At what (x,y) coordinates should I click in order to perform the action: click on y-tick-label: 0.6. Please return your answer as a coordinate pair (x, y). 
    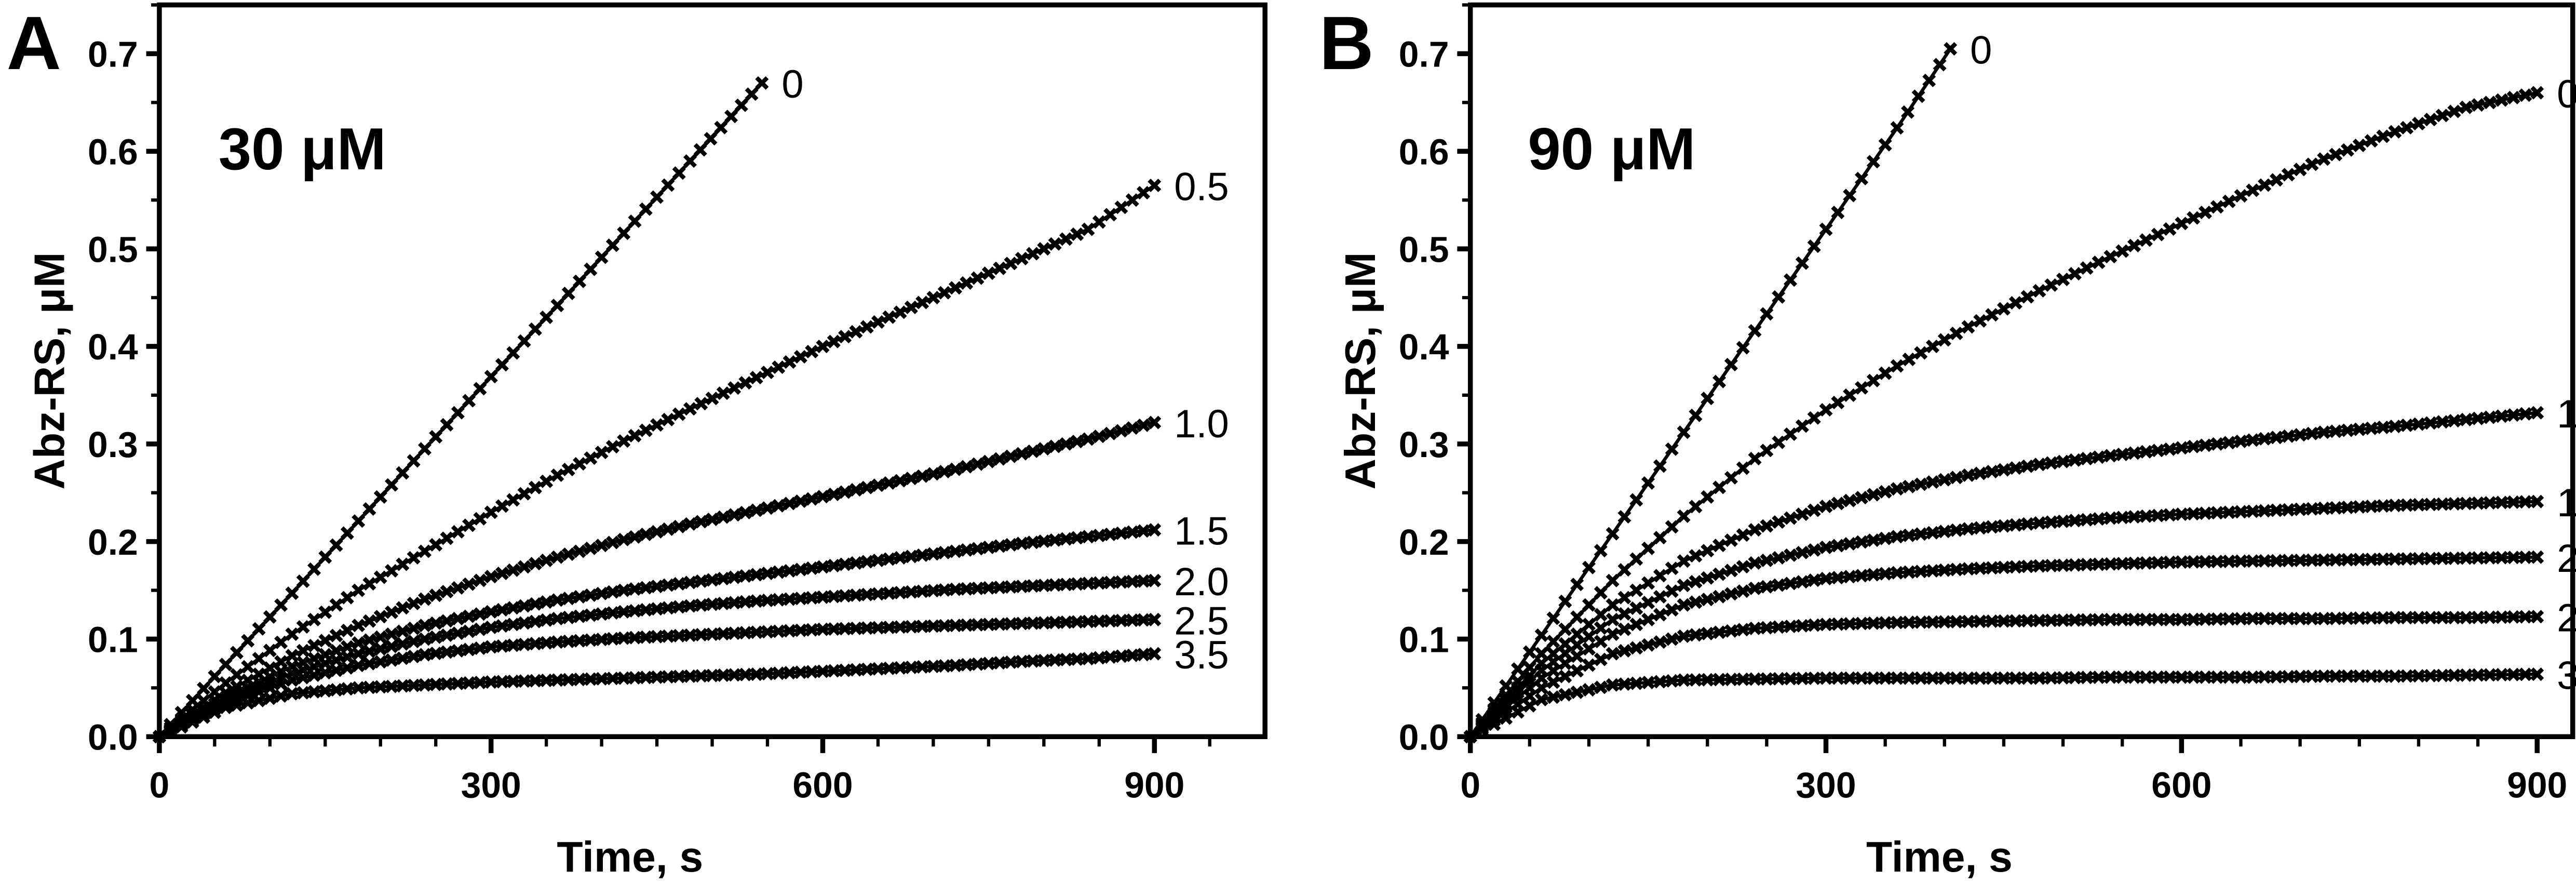
    Looking at the image, I should click on (1424, 152).